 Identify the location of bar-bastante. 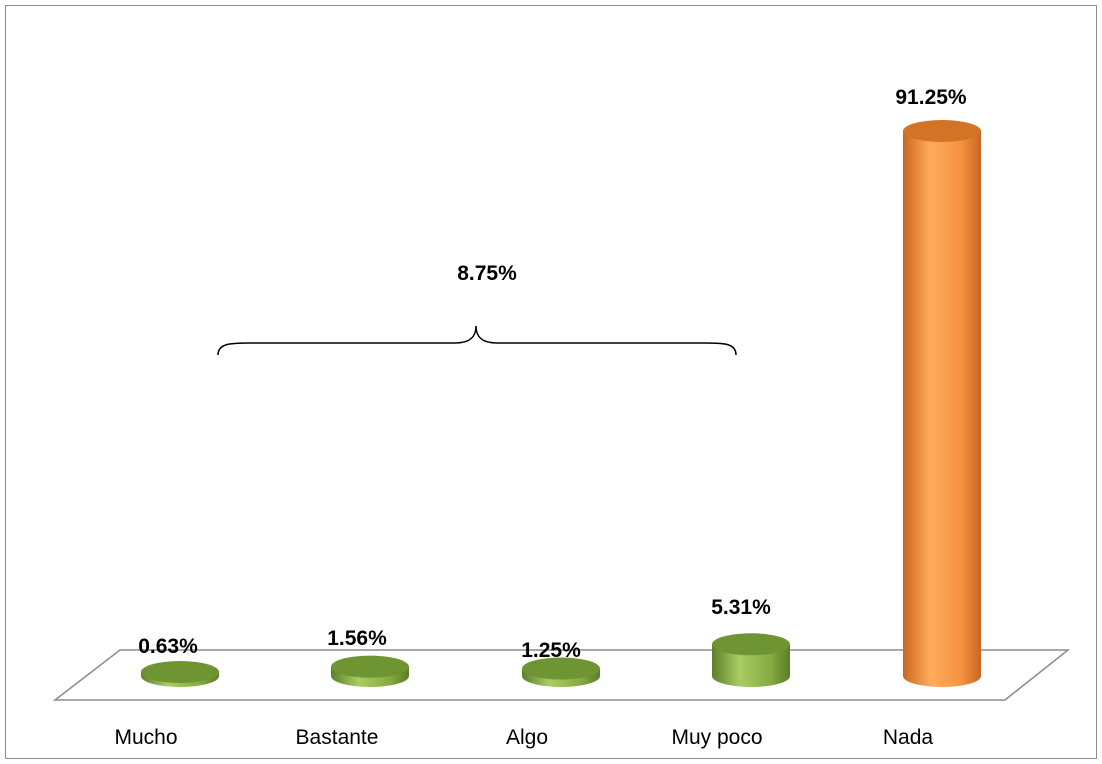
(370, 671).